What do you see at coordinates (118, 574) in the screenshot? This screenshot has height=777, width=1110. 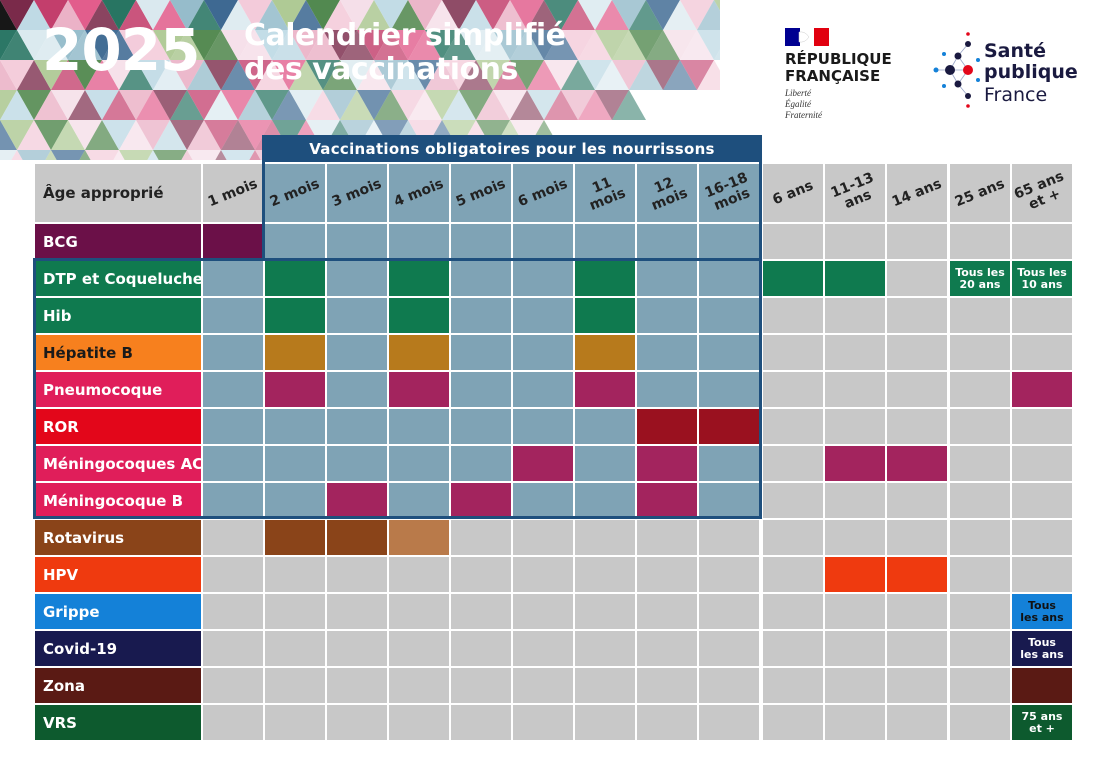 I see `vaccine-label-hpv: HPV` at bounding box center [118, 574].